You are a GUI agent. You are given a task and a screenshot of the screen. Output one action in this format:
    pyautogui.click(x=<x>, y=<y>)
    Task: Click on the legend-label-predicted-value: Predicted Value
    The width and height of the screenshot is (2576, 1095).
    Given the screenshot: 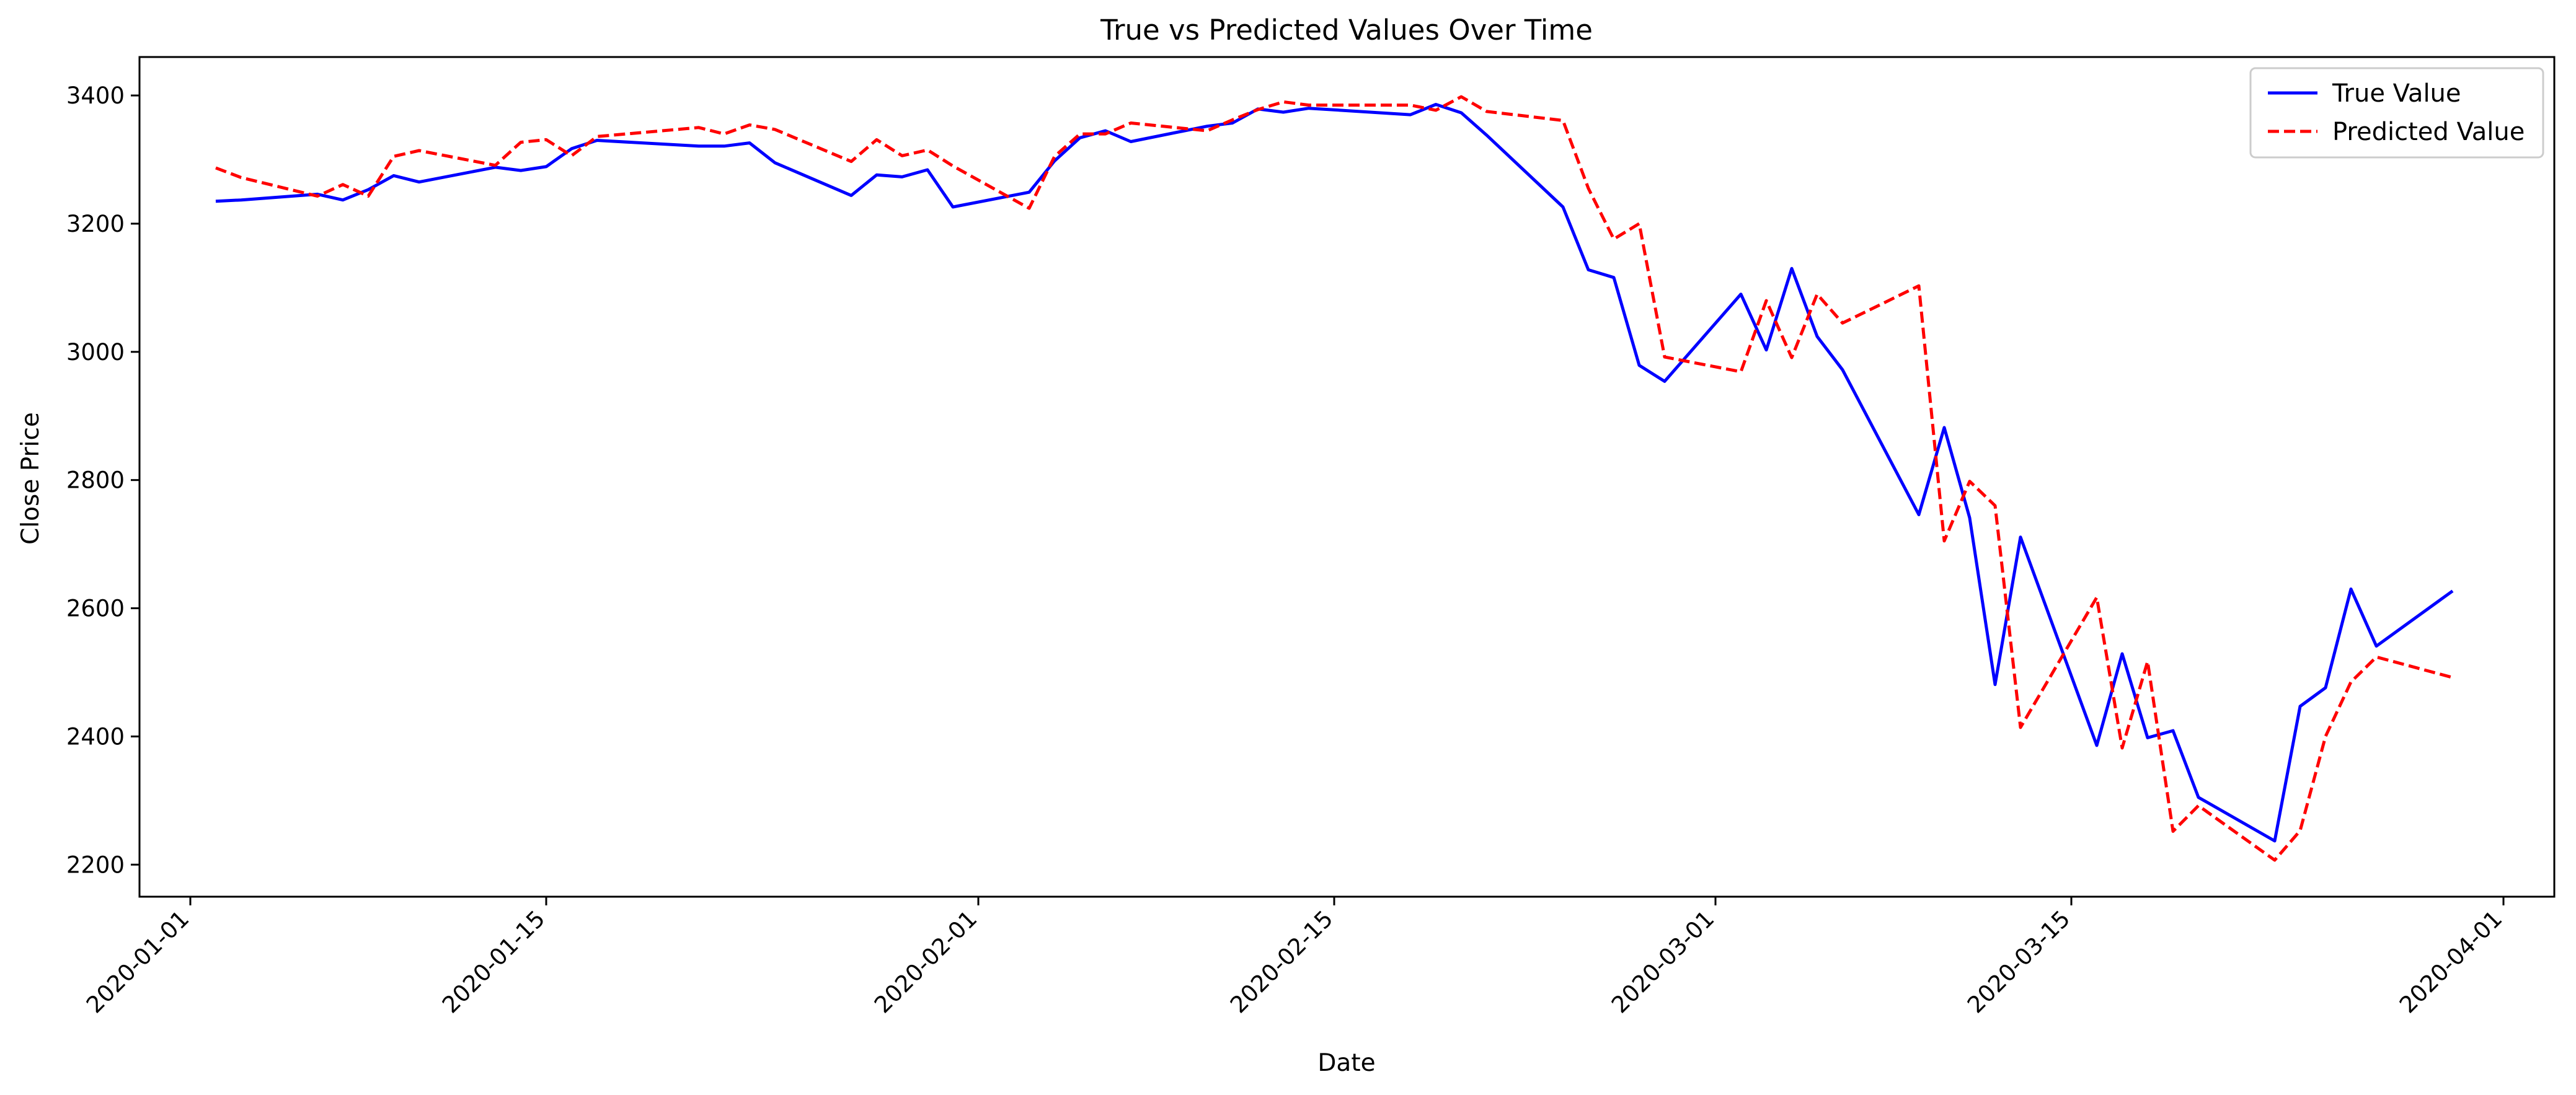 What is the action you would take?
    pyautogui.click(x=2428, y=132)
    